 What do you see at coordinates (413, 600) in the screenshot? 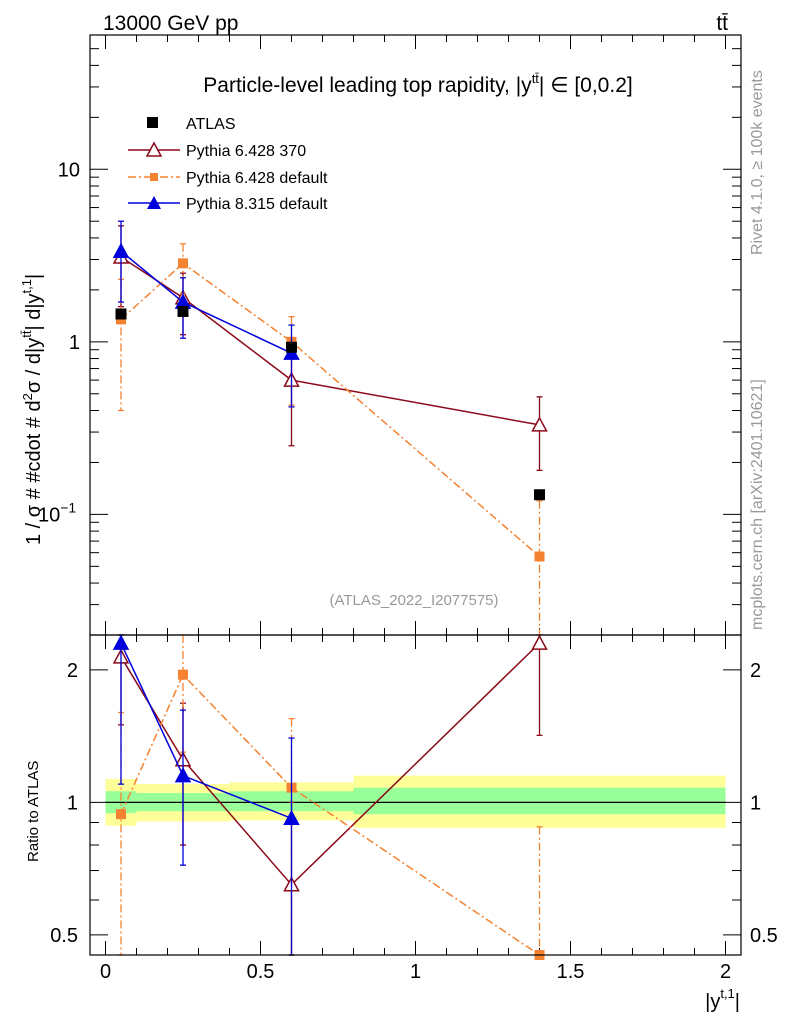
I see `analysis-id: (ATLAS_2022_I2077575)` at bounding box center [413, 600].